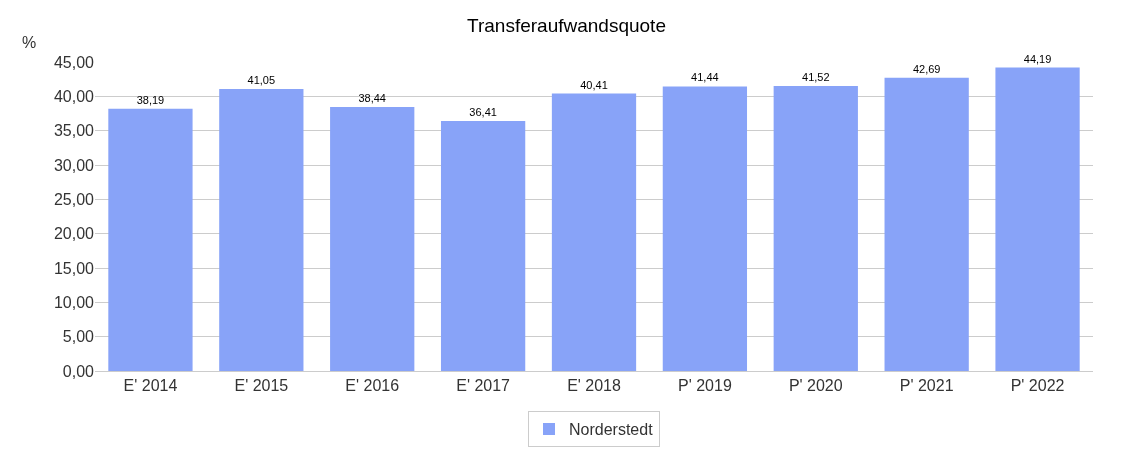 The height and width of the screenshot is (459, 1133). I want to click on data-label: 38,19, so click(150, 99).